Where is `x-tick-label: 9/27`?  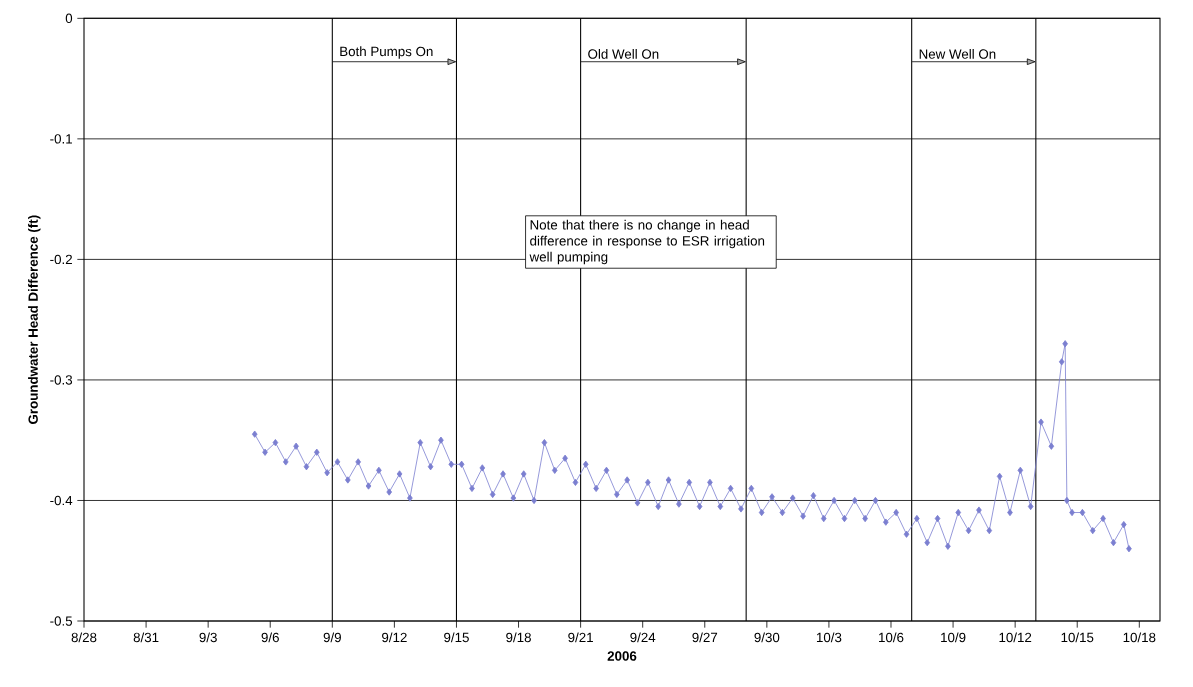
x-tick-label: 9/27 is located at coordinates (705, 637).